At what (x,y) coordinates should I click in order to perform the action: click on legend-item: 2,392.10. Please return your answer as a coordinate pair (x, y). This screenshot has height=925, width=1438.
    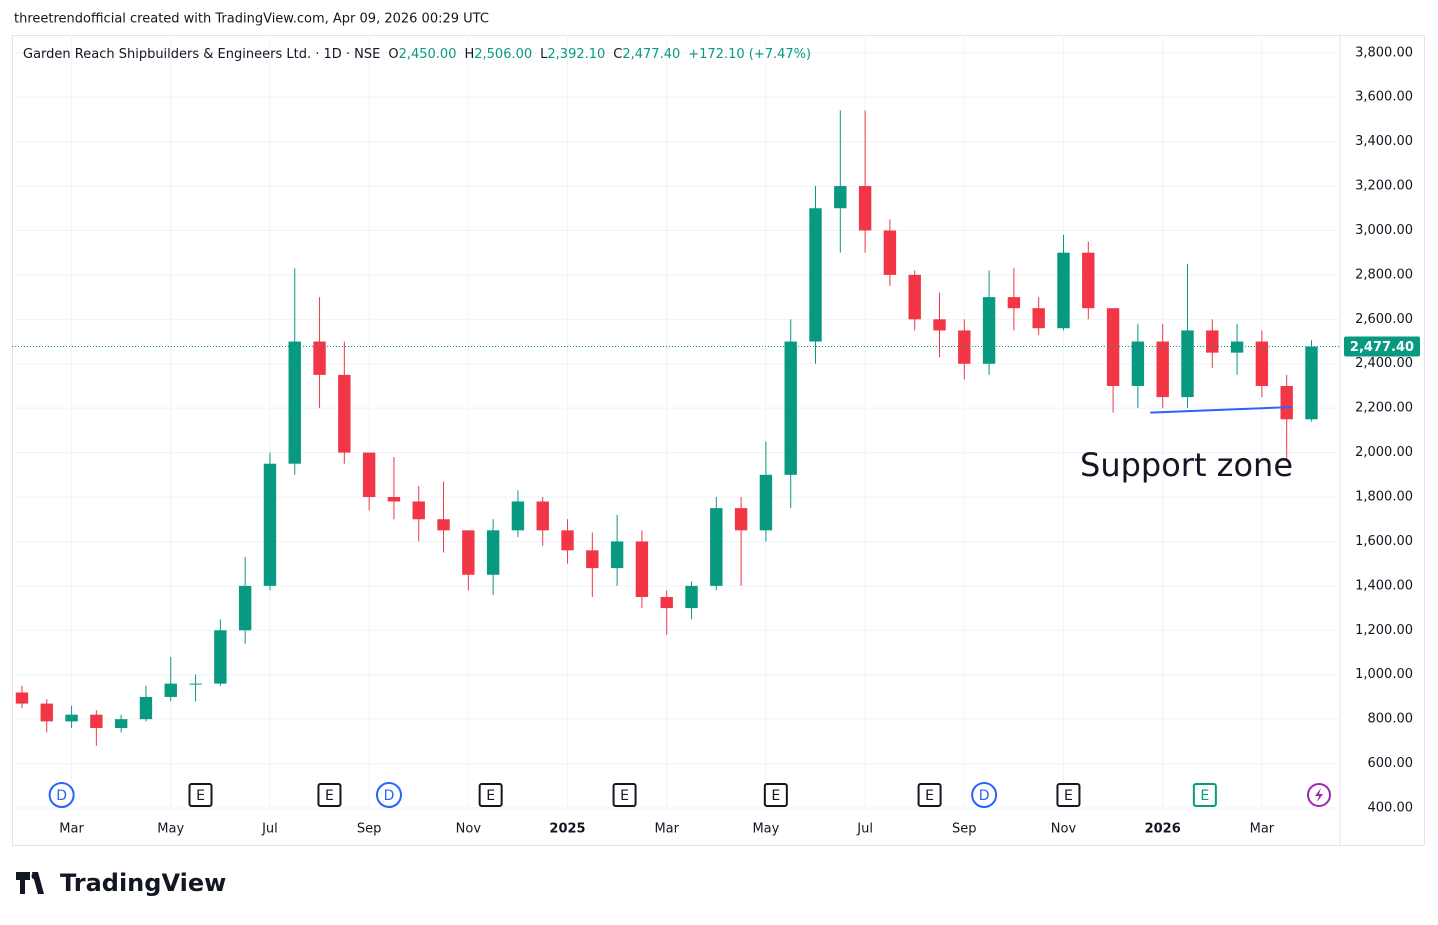
    Looking at the image, I should click on (576, 54).